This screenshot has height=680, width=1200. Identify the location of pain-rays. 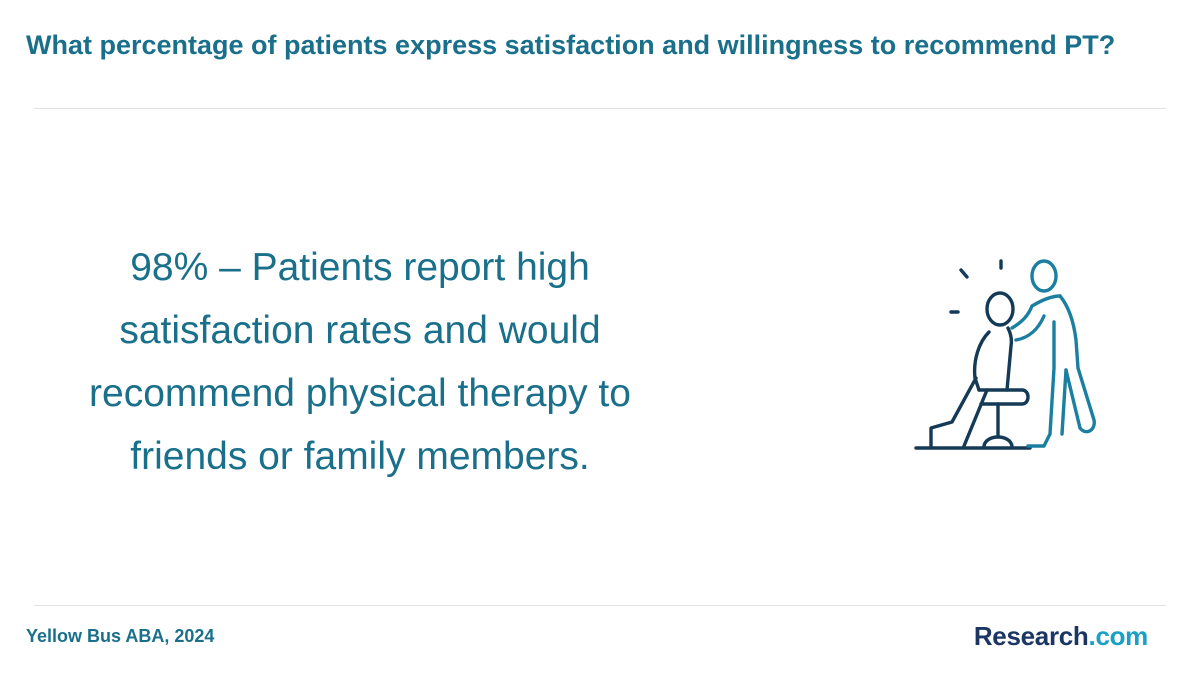
(976, 286).